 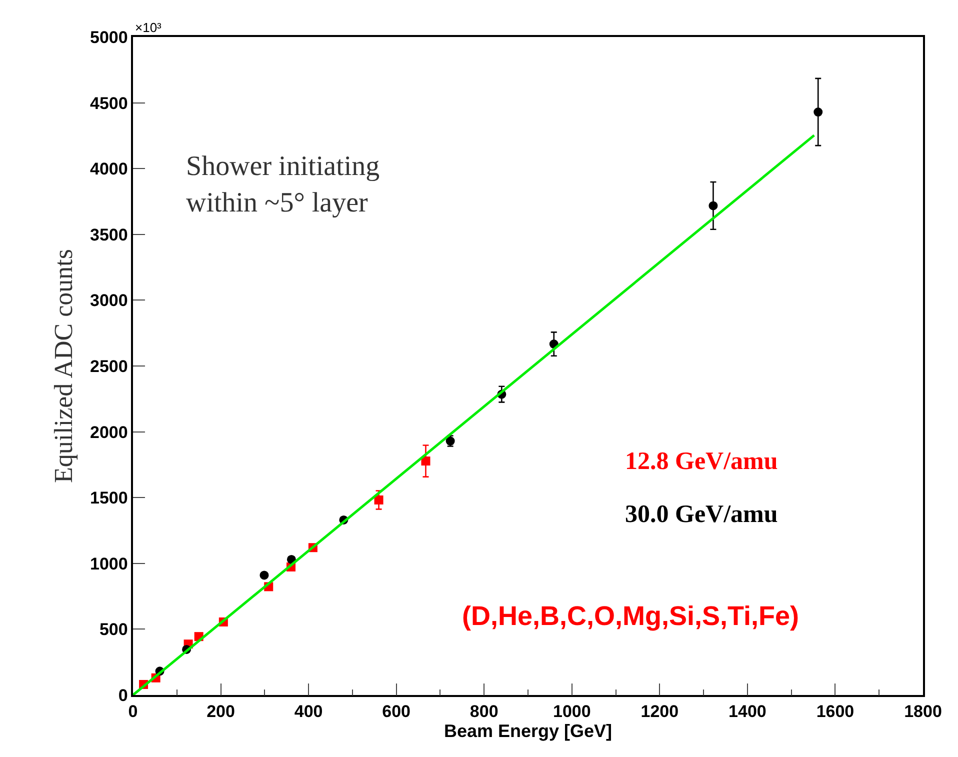 What do you see at coordinates (109, 366) in the screenshot?
I see `y-tick-label: 2500` at bounding box center [109, 366].